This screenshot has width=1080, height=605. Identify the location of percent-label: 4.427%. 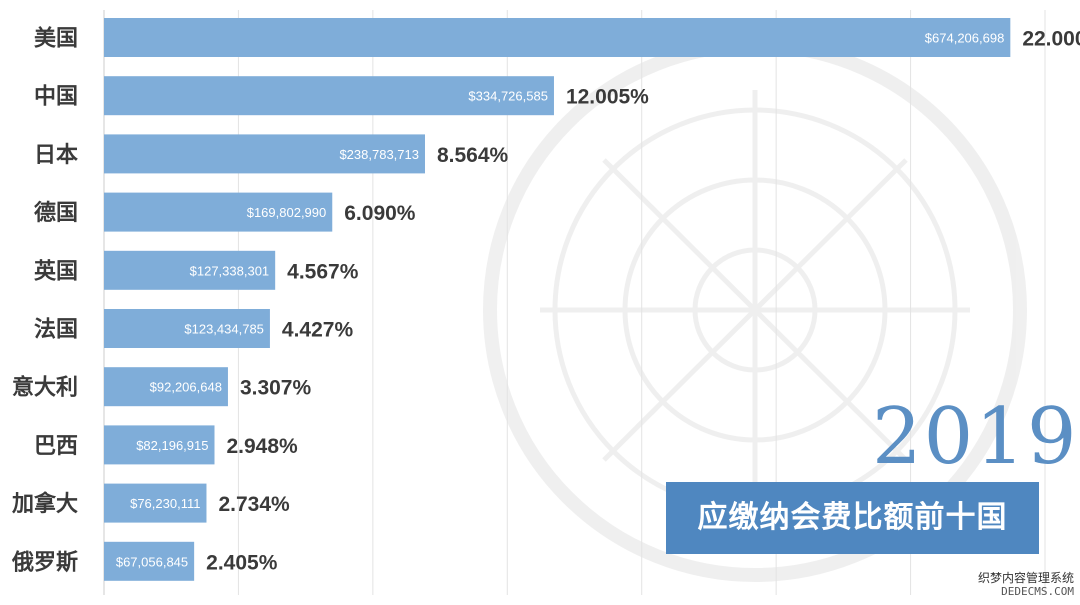
(318, 330).